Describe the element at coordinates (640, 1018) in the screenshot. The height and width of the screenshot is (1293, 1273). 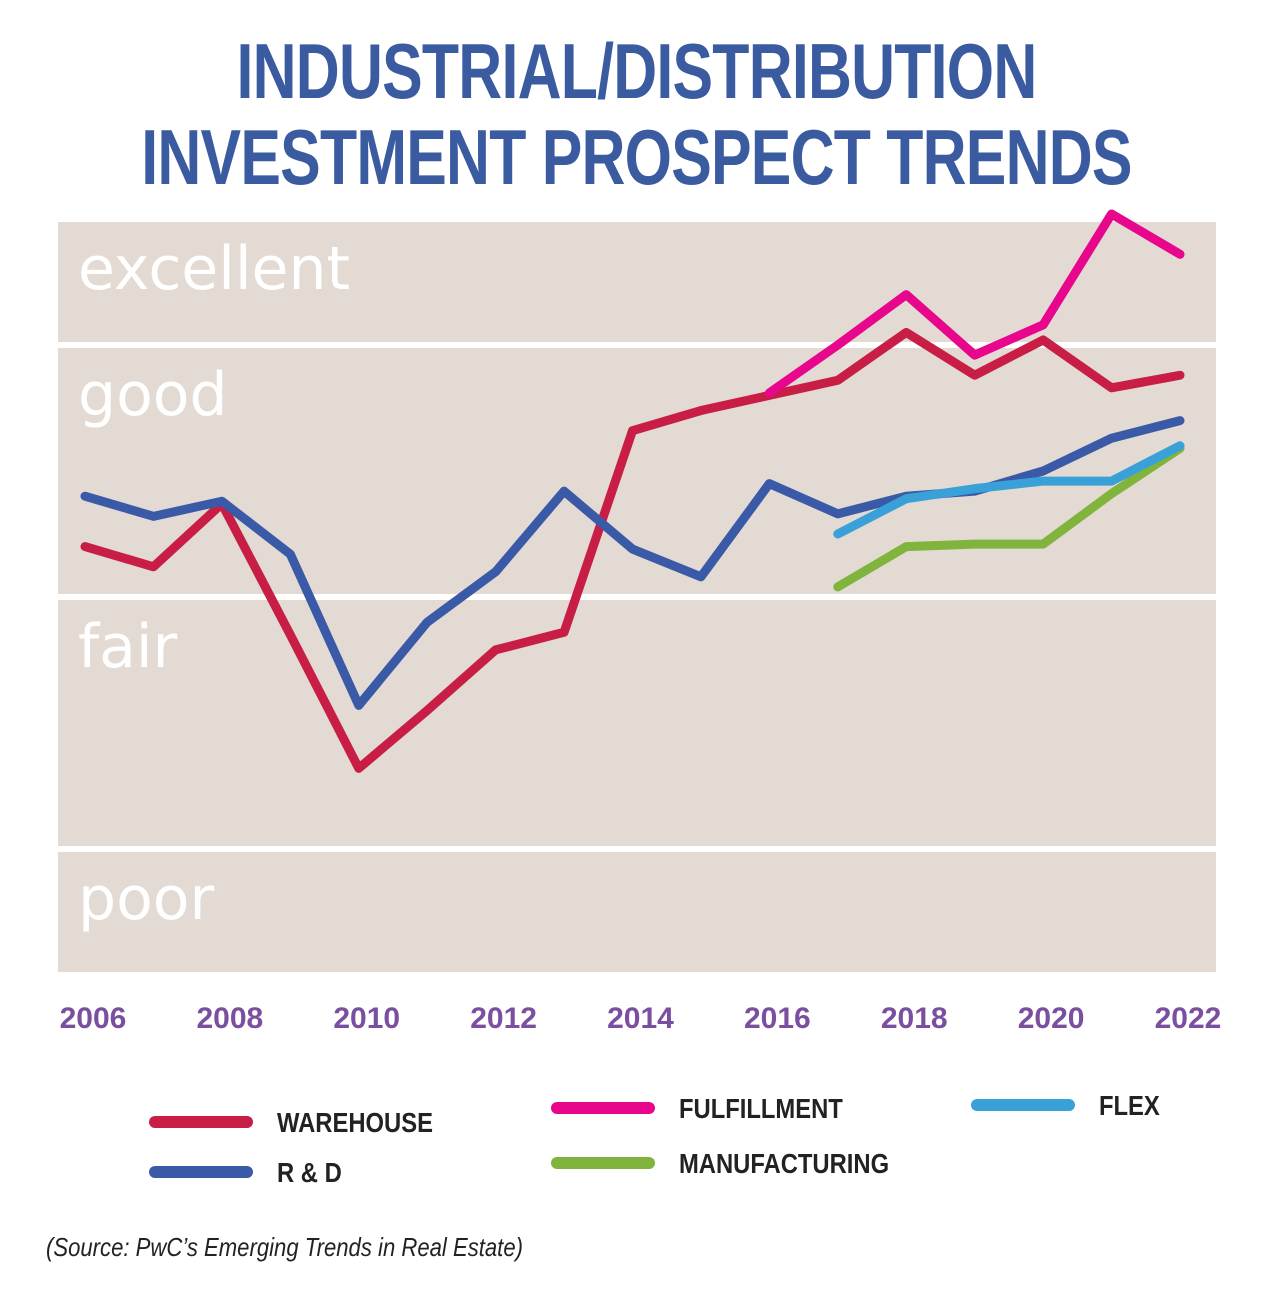
I see `x-tick-label: 2014` at that location.